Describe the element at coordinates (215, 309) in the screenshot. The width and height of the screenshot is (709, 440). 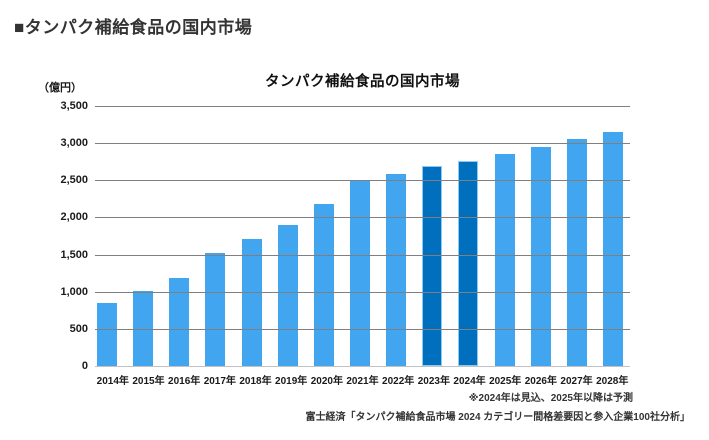
I see `bar-2017年` at that location.